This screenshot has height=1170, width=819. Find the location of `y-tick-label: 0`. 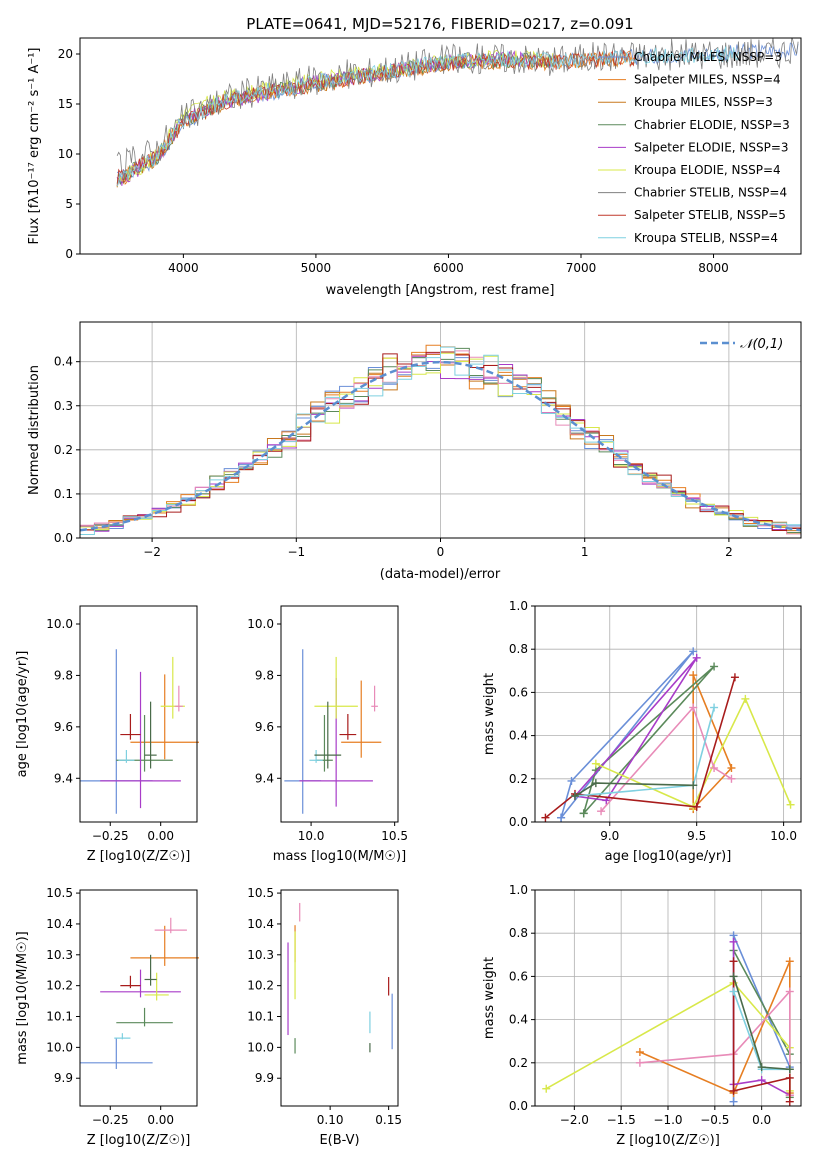

y-tick-label: 0 is located at coordinates (69, 254).